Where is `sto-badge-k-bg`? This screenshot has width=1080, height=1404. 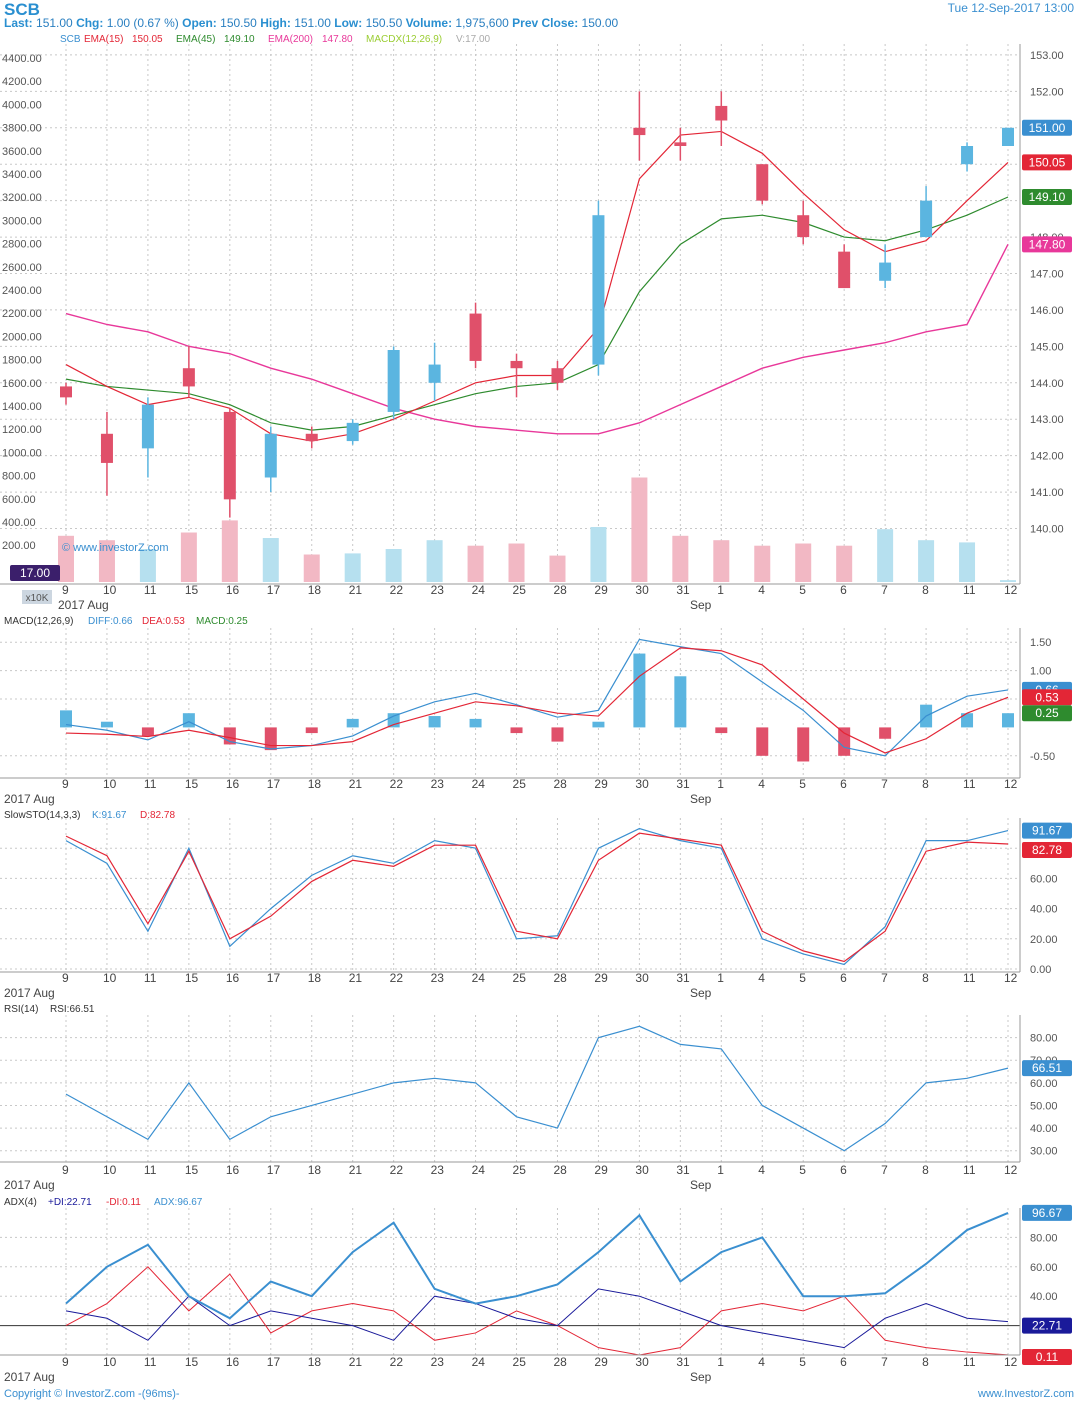 sto-badge-k-bg is located at coordinates (1047, 830).